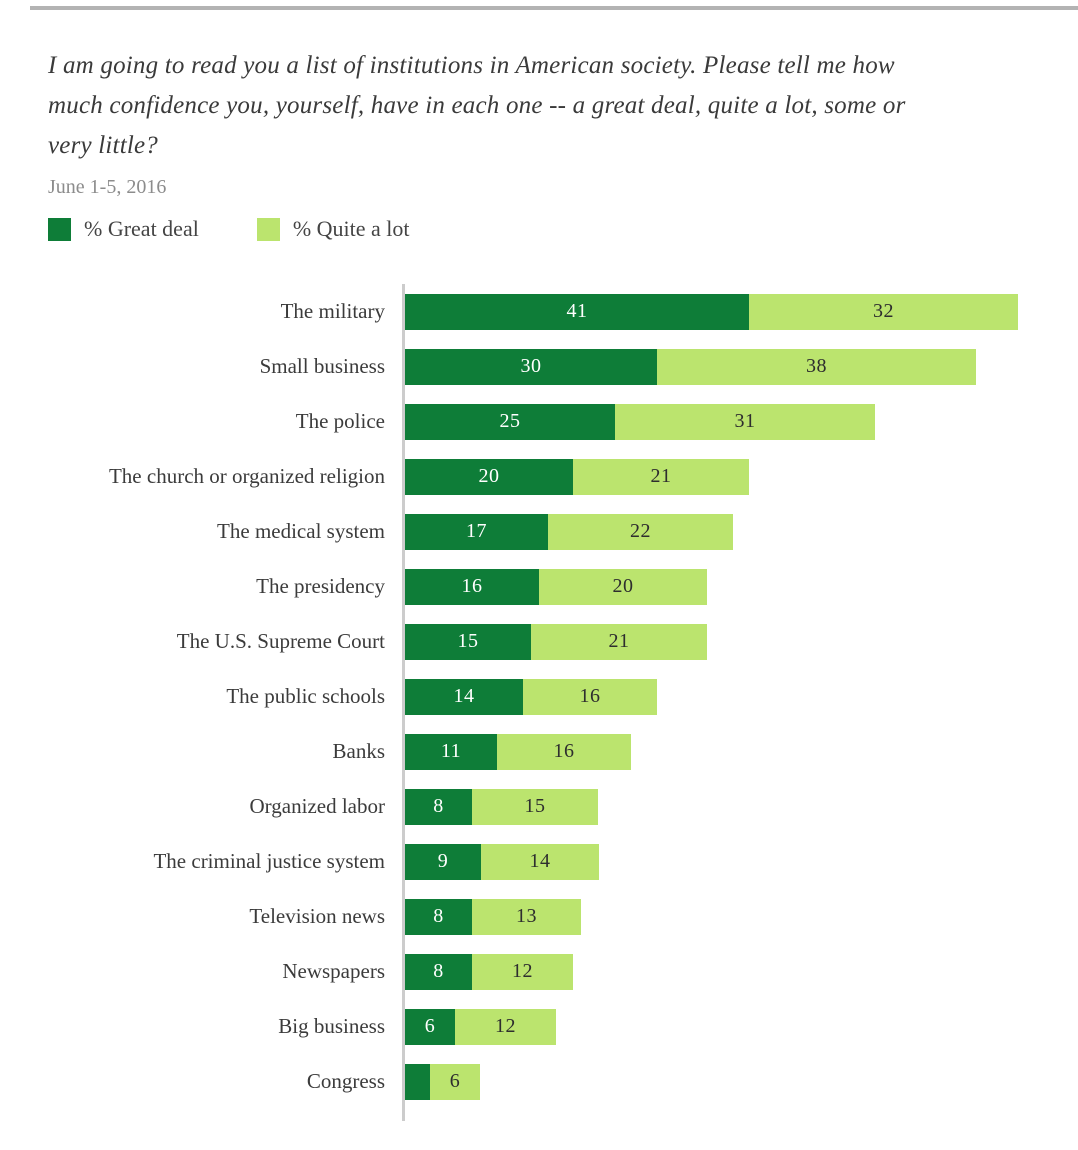 The width and height of the screenshot is (1078, 1150). I want to click on bar-segment-quite-a-lot: 32, so click(883, 311).